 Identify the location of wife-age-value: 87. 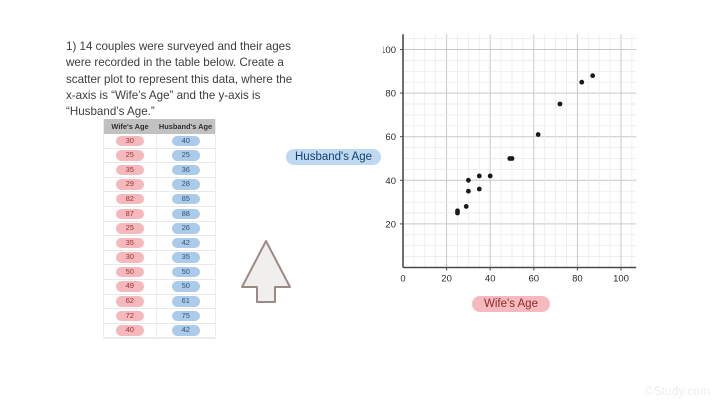
(129, 214).